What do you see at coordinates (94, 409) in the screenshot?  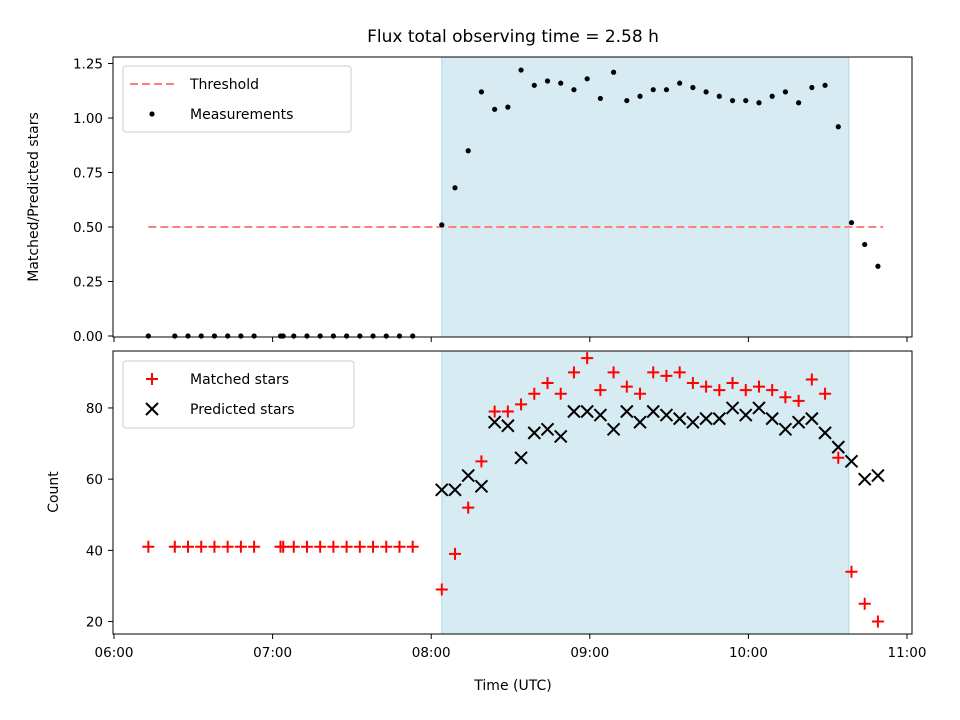 I see `count-y-tick-label: 80` at bounding box center [94, 409].